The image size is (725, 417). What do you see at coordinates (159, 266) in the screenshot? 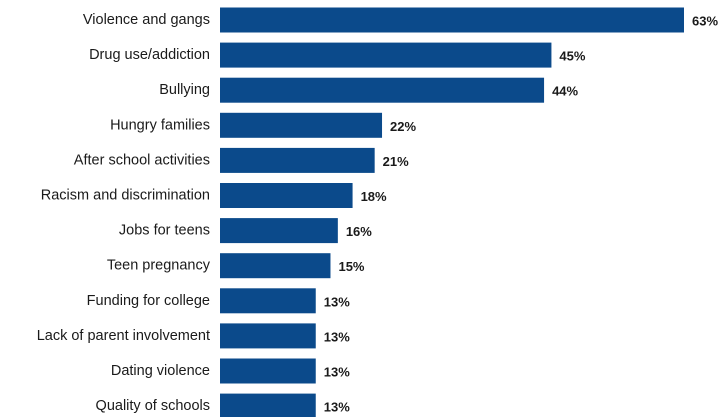
I see `category-label: Teen pregnancy` at bounding box center [159, 266].